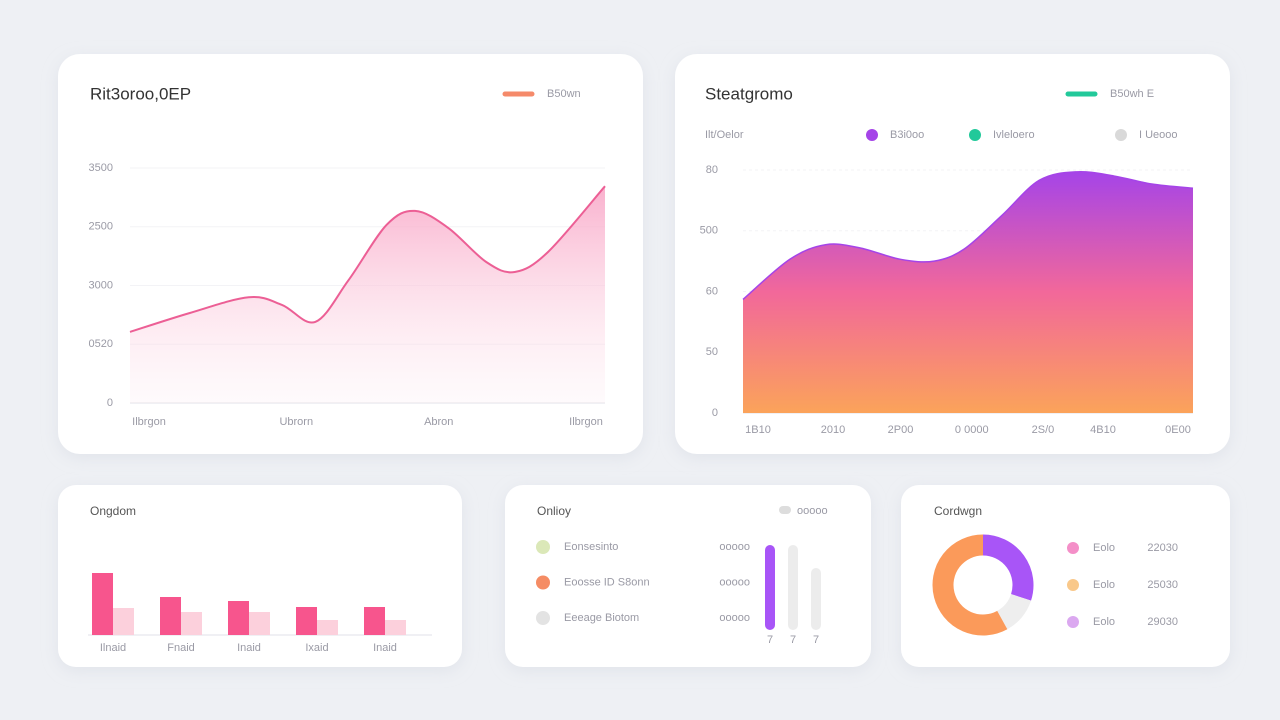  I want to click on y-tick-label: 60, so click(712, 291).